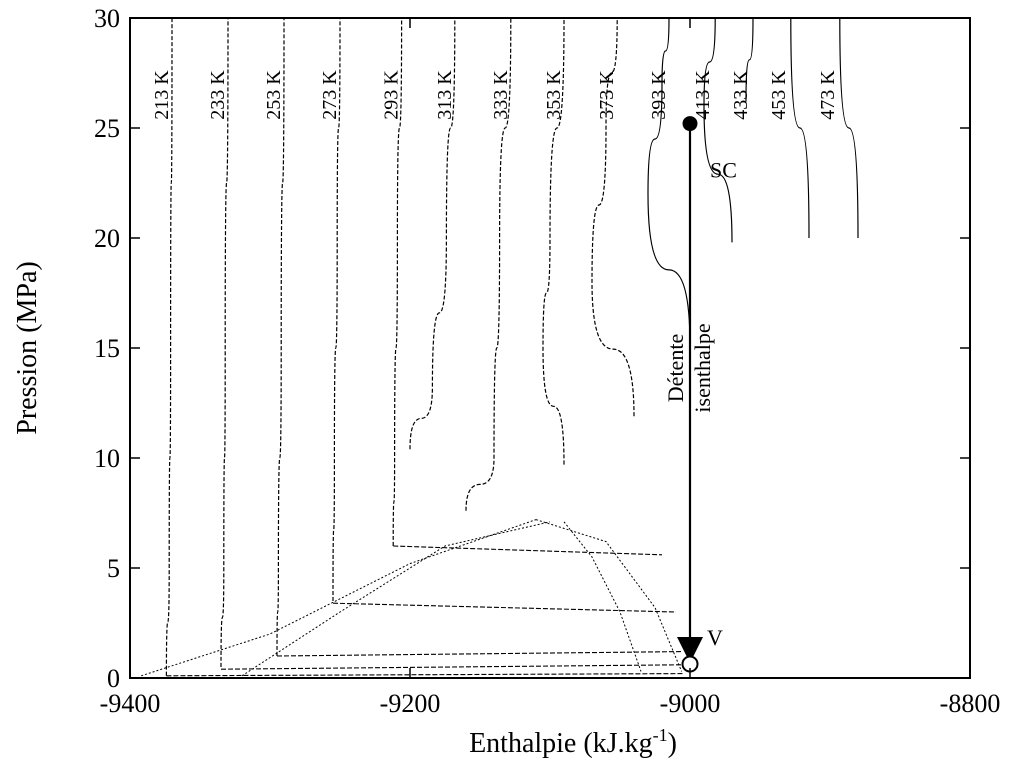 The width and height of the screenshot is (1012, 763). What do you see at coordinates (274, 95) in the screenshot?
I see `isotherm-label: 253 K` at bounding box center [274, 95].